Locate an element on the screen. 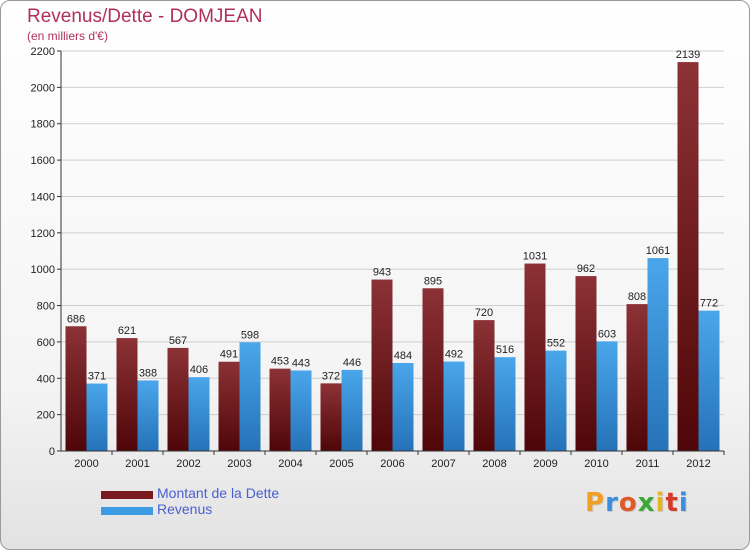 The height and width of the screenshot is (550, 750). y-tick-label: 1200 is located at coordinates (43, 234).